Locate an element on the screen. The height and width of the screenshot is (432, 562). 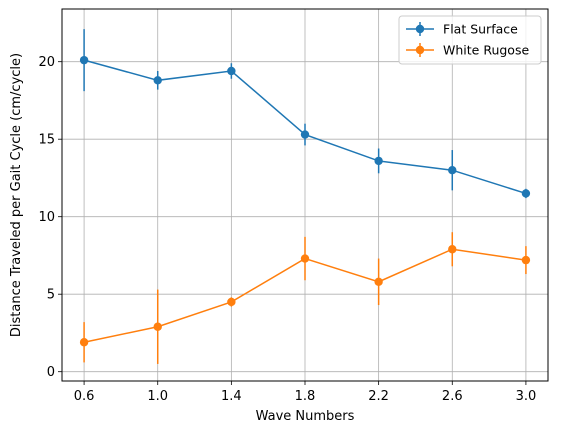
x-tick-label: 1.0 is located at coordinates (157, 396).